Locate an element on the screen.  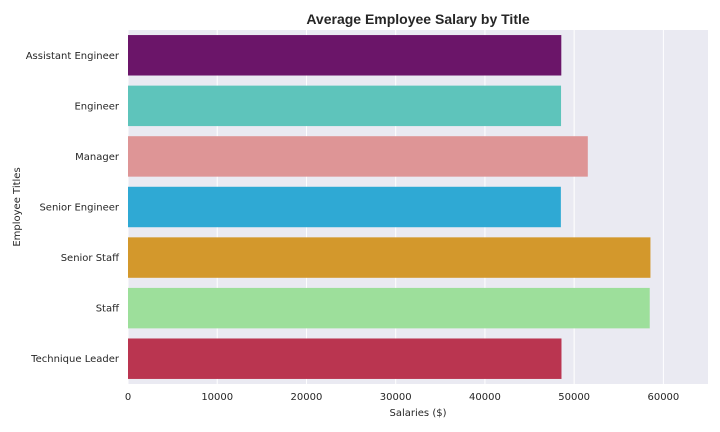
y-axis-label: Employee Titles is located at coordinates (17, 206).